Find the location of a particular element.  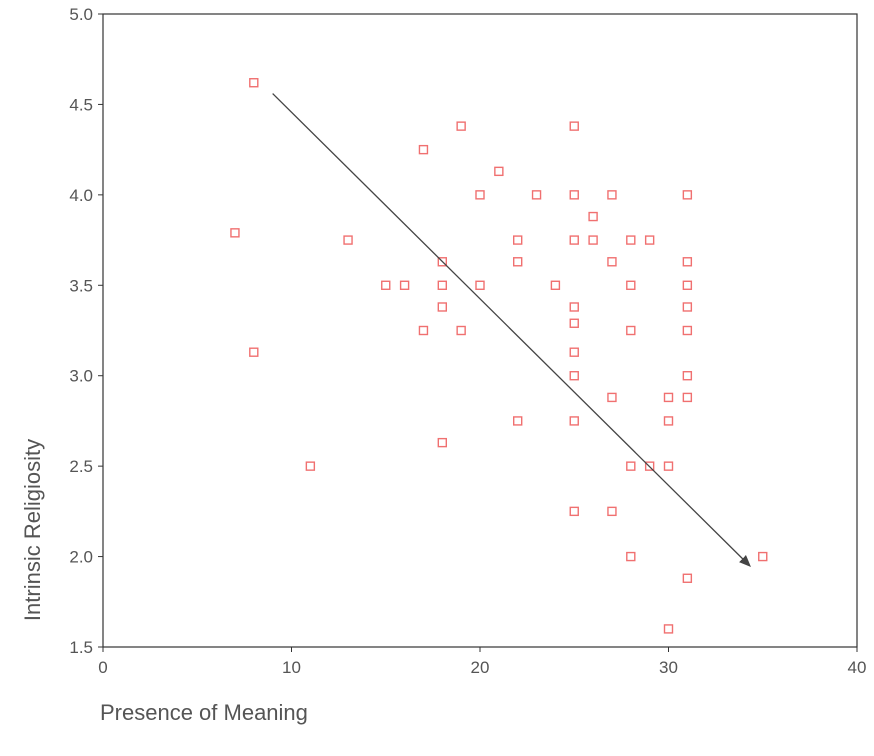

y-tick-label: 3.0 is located at coordinates (81, 376).